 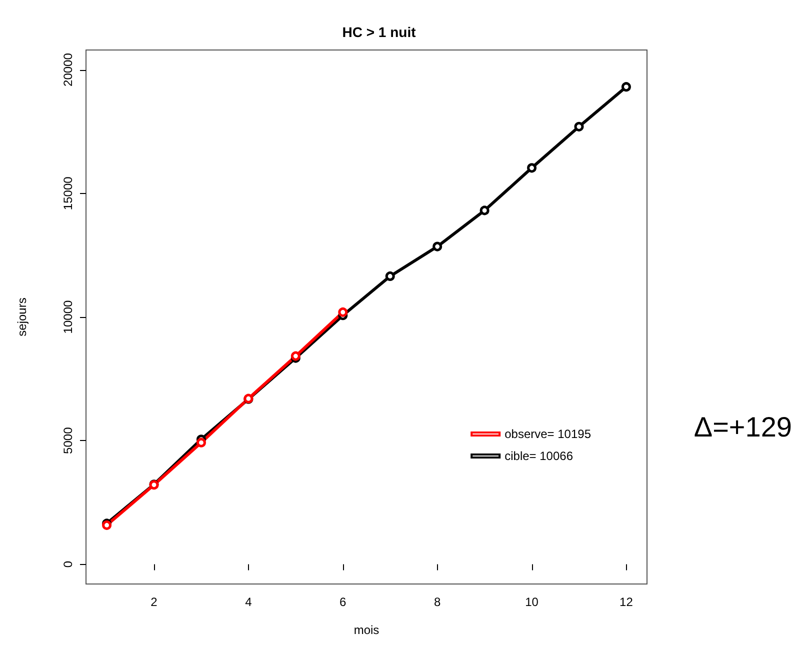 What do you see at coordinates (154, 602) in the screenshot?
I see `x-tick-label: 2` at bounding box center [154, 602].